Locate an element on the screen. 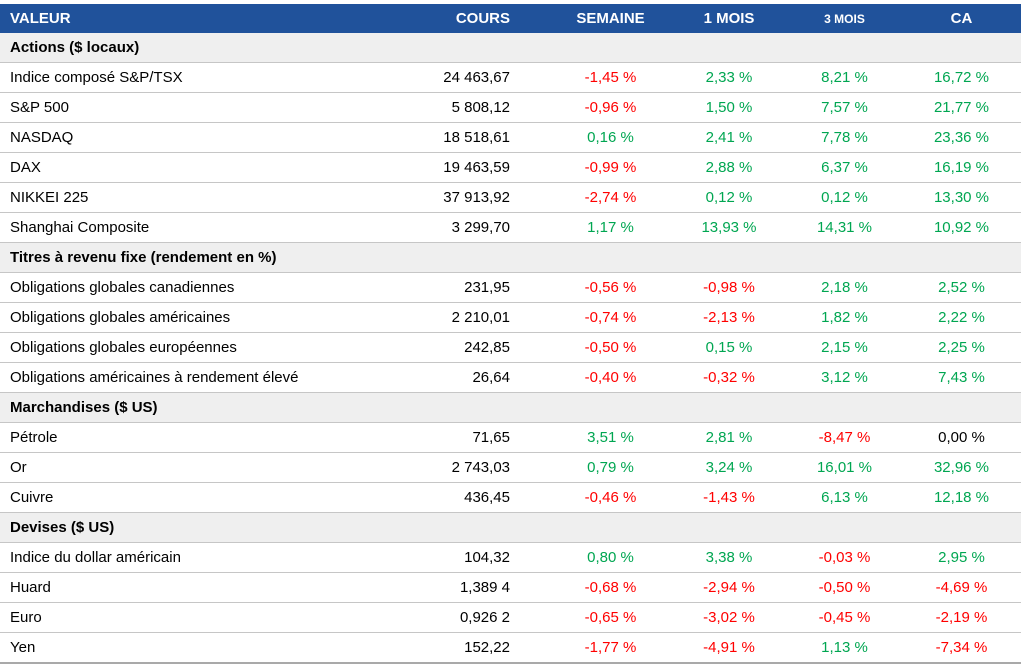 The width and height of the screenshot is (1021, 664). pct-value: 32,96 % is located at coordinates (961, 467).